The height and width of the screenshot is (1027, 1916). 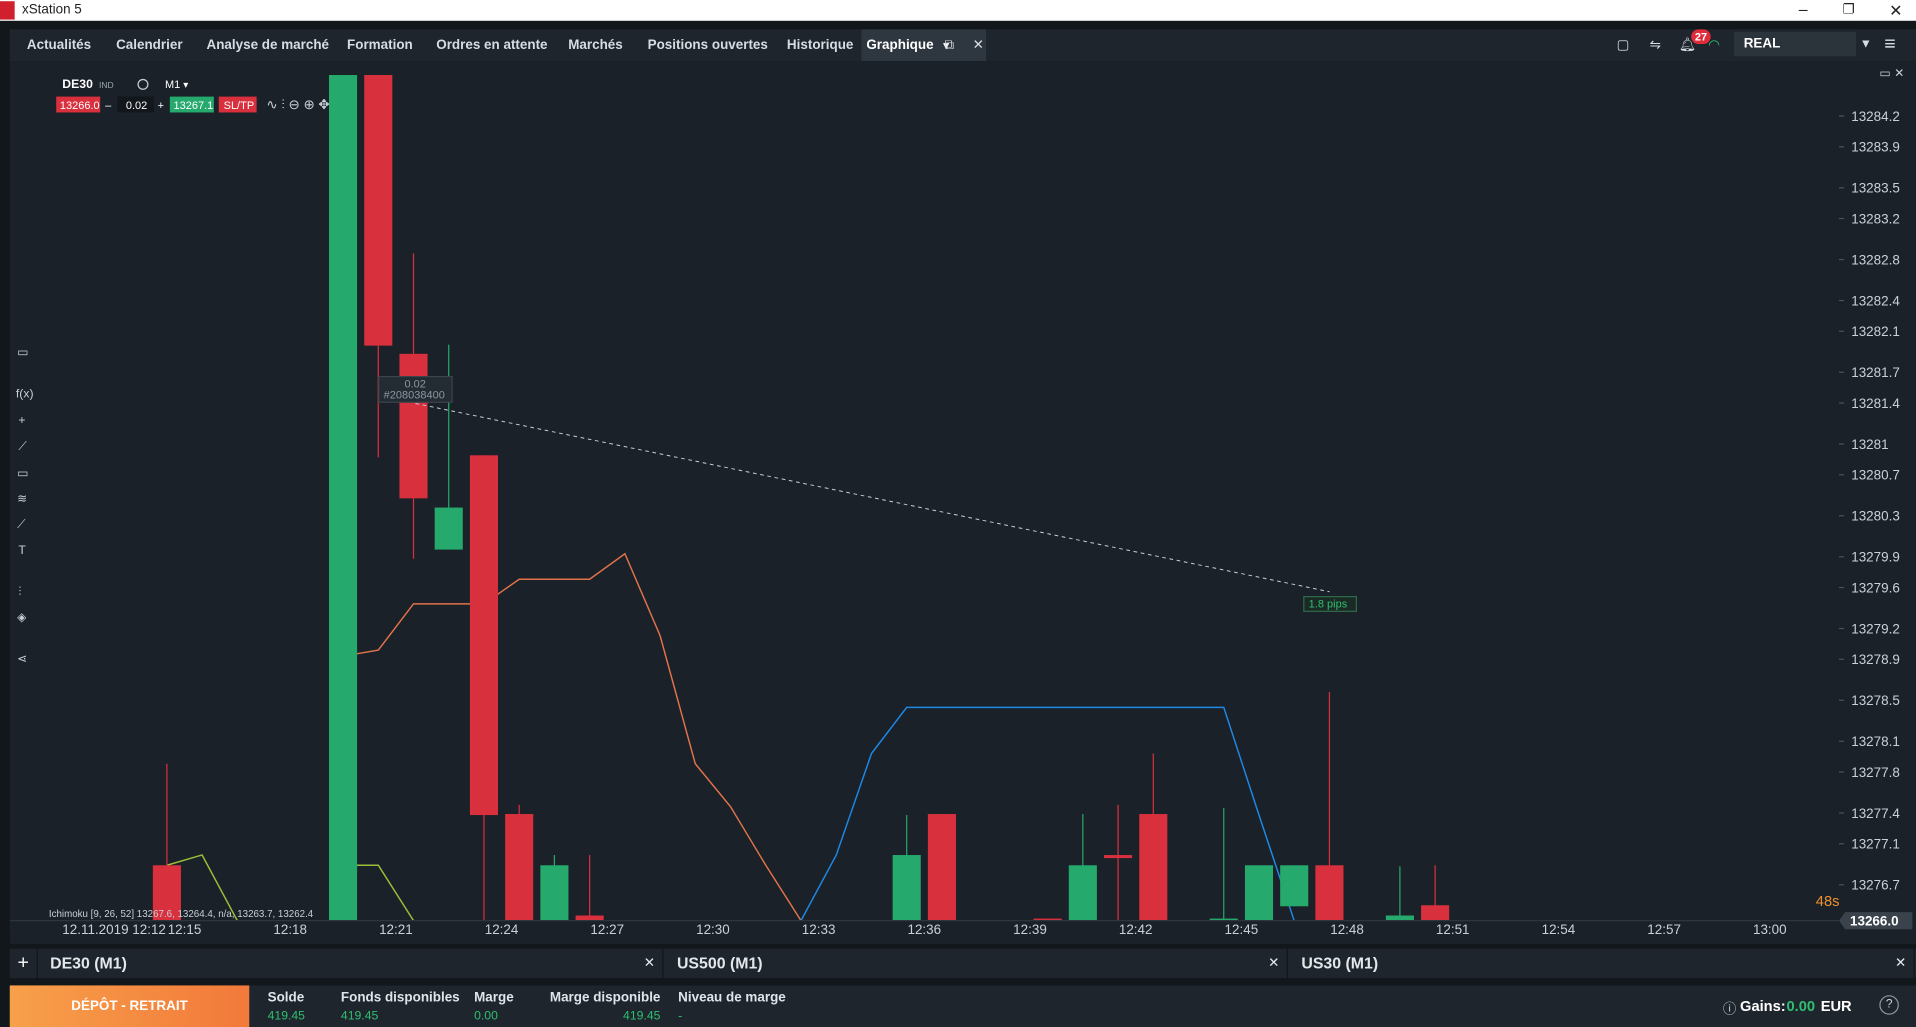 I want to click on tool: ⫶, so click(x=19, y=591).